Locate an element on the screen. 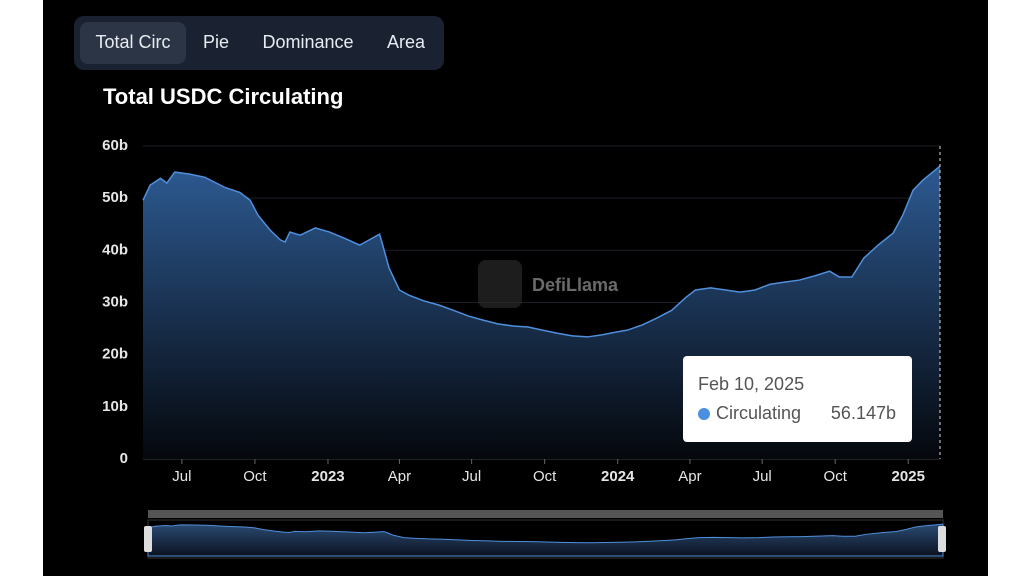 This screenshot has width=1024, height=576. chart-title: Total USDC Circulating is located at coordinates (223, 96).